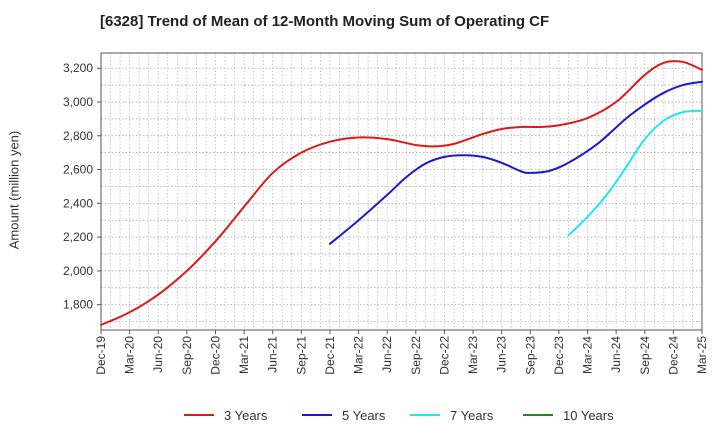 The height and width of the screenshot is (440, 720). I want to click on x-tick-label: Dec-23, so click(559, 355).